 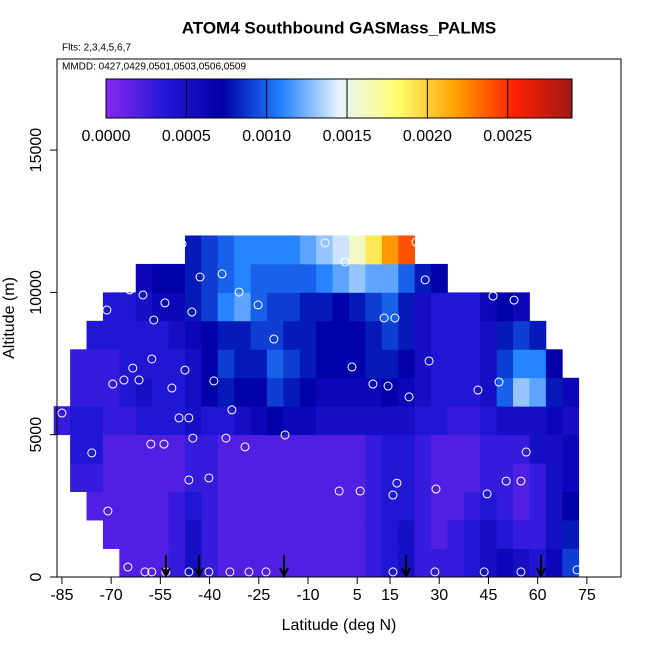 What do you see at coordinates (357, 595) in the screenshot?
I see `x-tick-label: 5` at bounding box center [357, 595].